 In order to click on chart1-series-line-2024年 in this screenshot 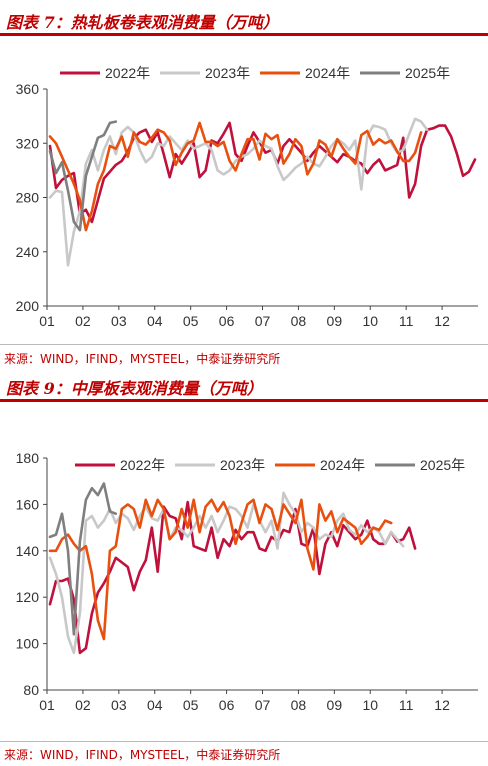, I will do `click(235, 176)`.